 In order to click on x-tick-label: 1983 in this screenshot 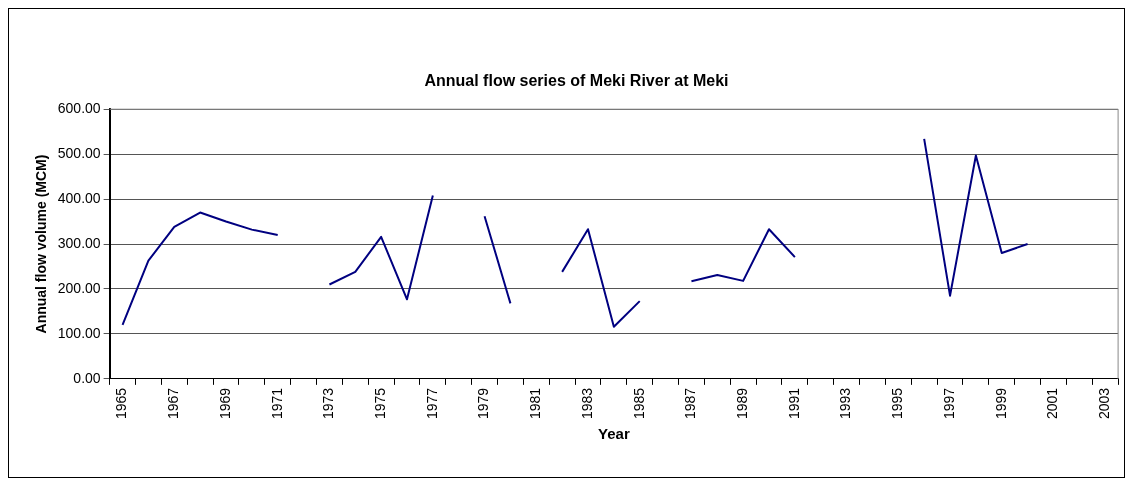, I will do `click(586, 403)`.